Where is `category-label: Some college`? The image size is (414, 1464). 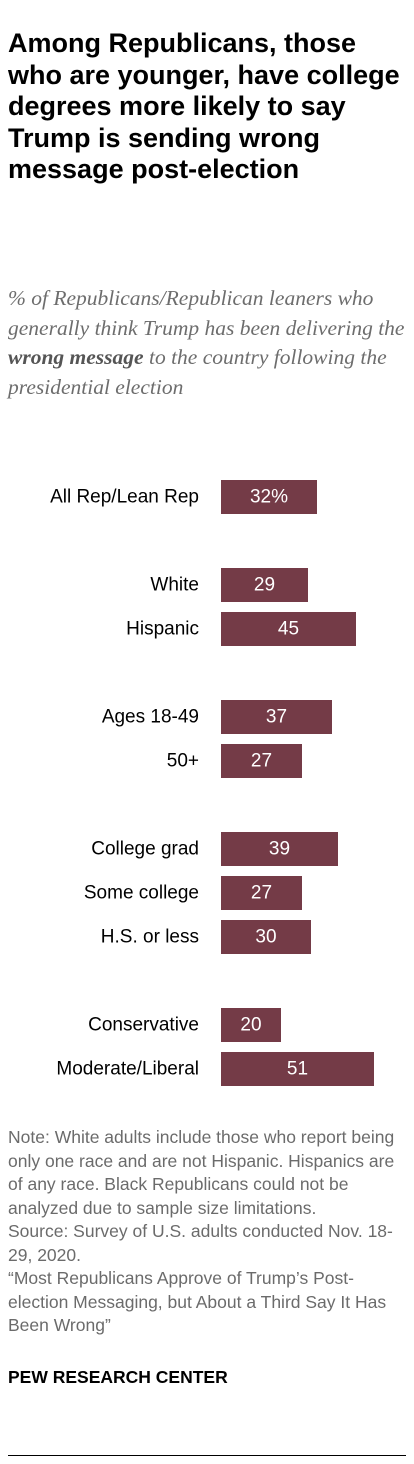
category-label: Some college is located at coordinates (141, 893).